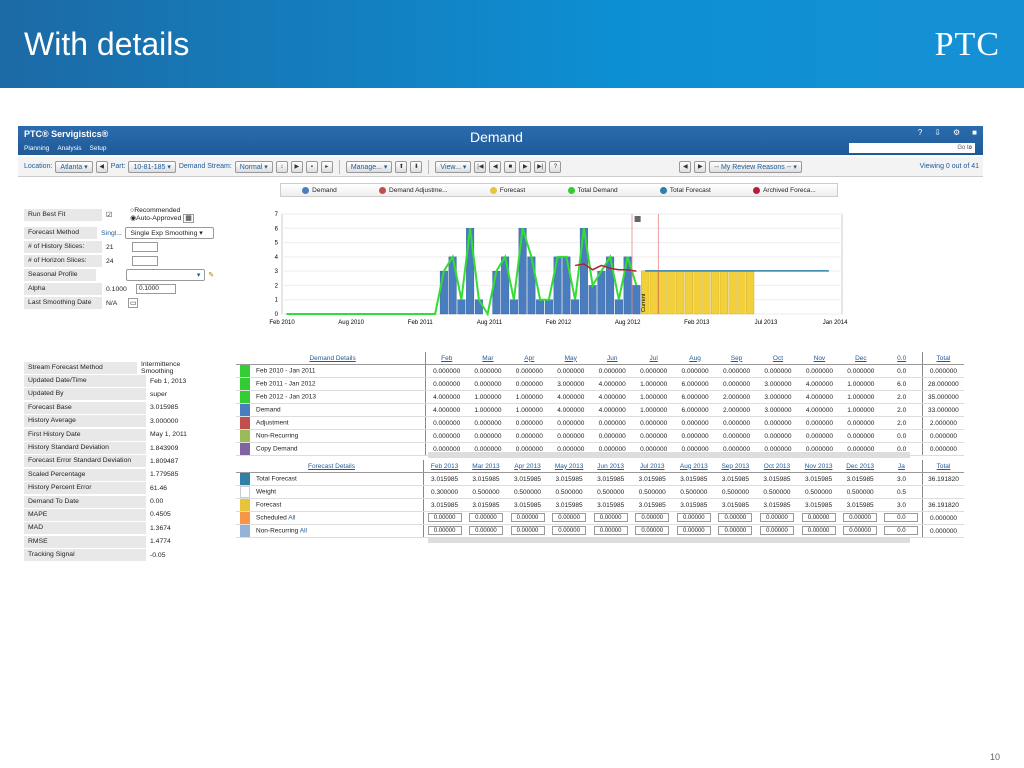 This screenshot has width=1024, height=768. Describe the element at coordinates (956, 132) in the screenshot. I see `gear-icon: ⚙` at that location.